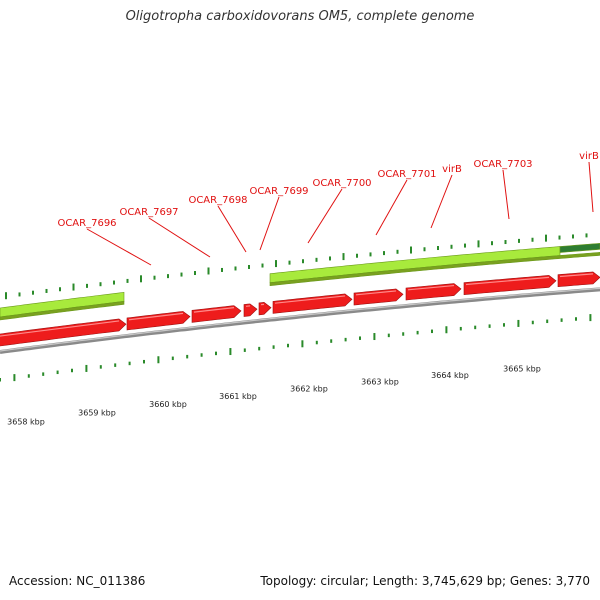  What do you see at coordinates (522, 369) in the screenshot?
I see `scale-label: 3665 kbp` at bounding box center [522, 369].